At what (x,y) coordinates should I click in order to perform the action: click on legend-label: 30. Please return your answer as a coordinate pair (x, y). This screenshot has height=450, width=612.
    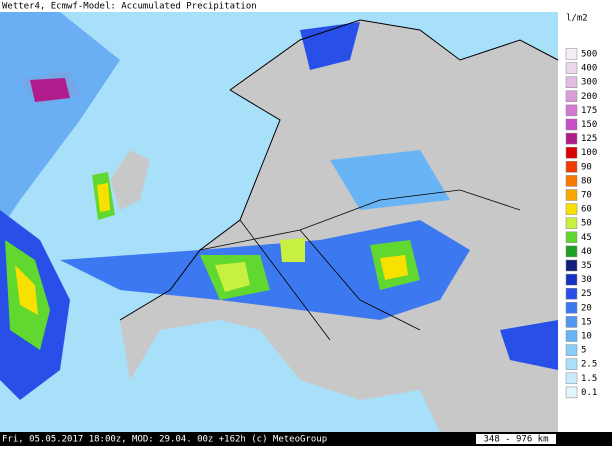
    Looking at the image, I should click on (586, 280).